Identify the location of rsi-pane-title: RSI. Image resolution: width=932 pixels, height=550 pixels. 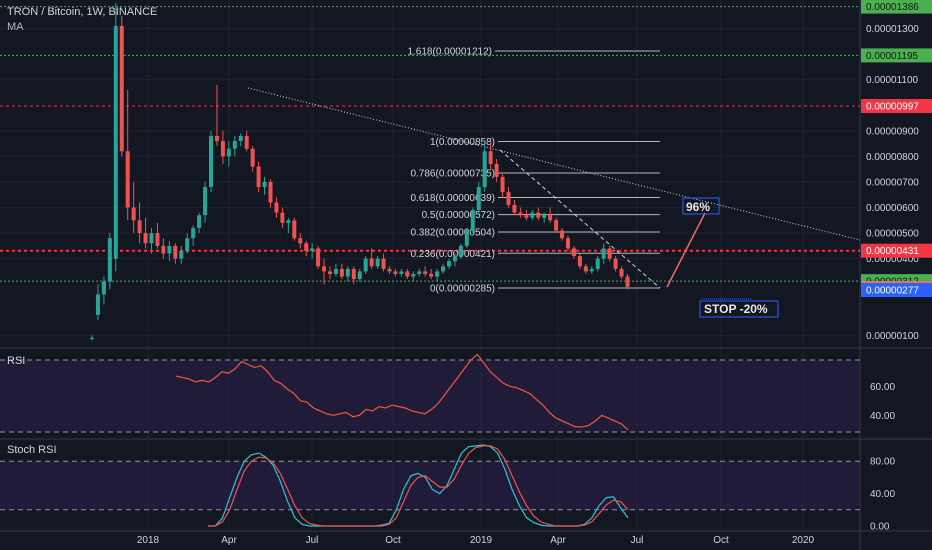
(16, 361).